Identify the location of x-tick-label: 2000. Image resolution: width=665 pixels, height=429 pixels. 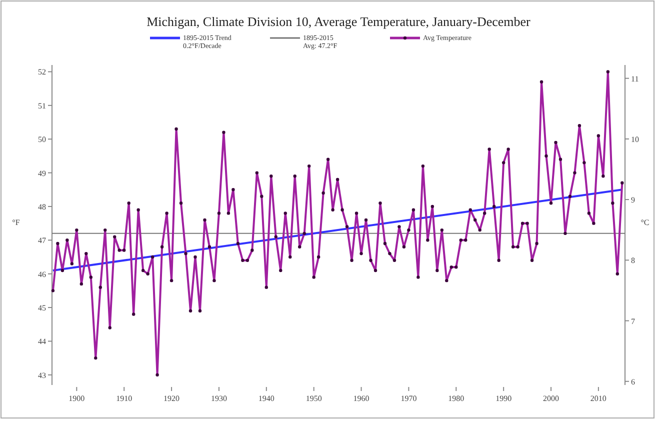
(551, 398).